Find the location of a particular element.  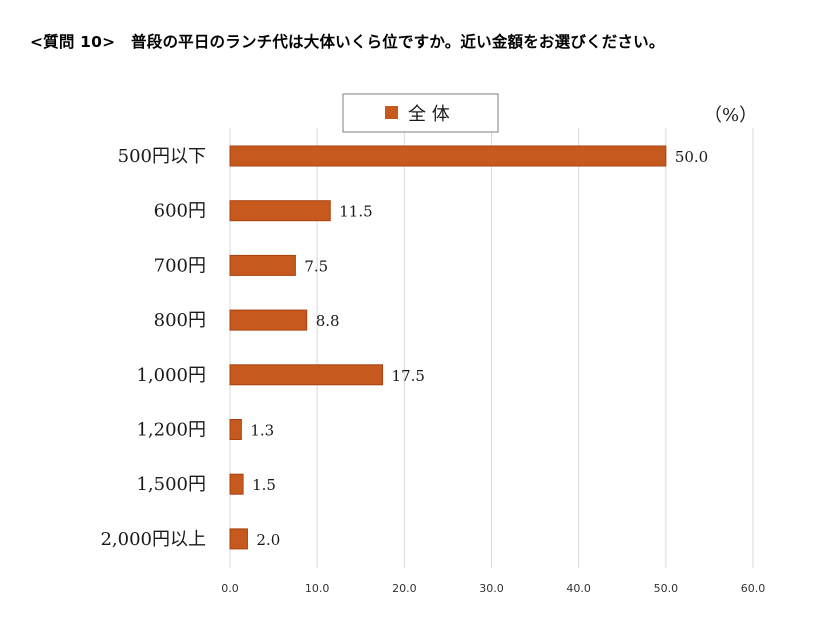

unit-label: （%） is located at coordinates (730, 115).